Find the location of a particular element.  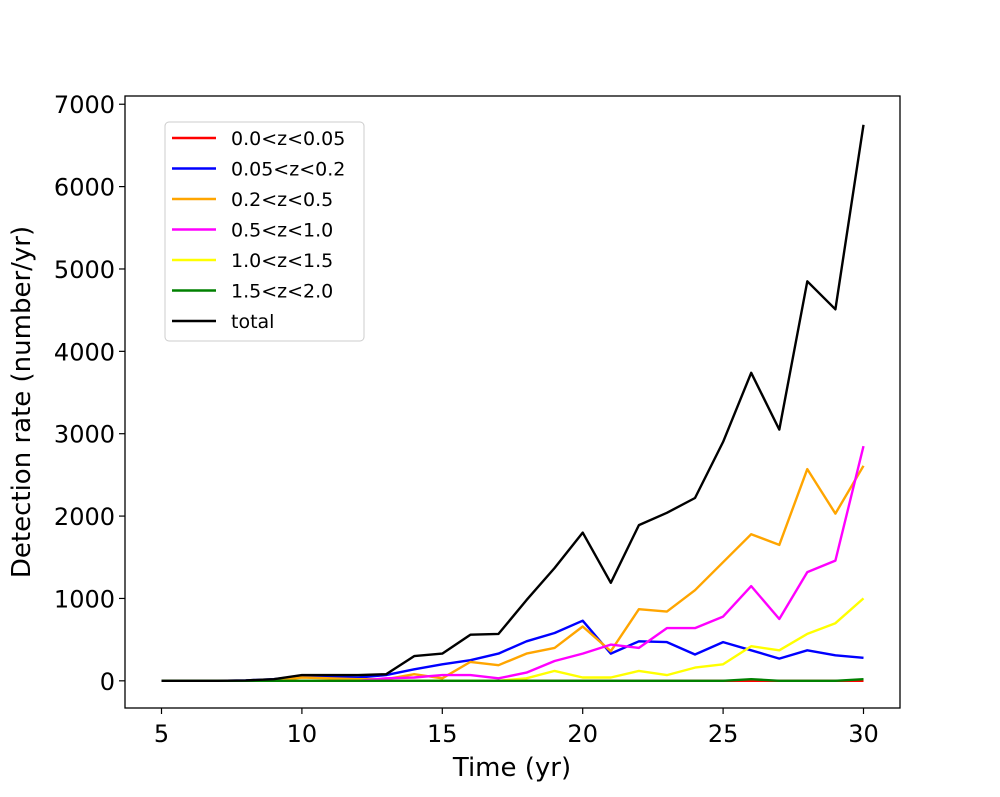

x-tick-label: 10 is located at coordinates (302, 734).